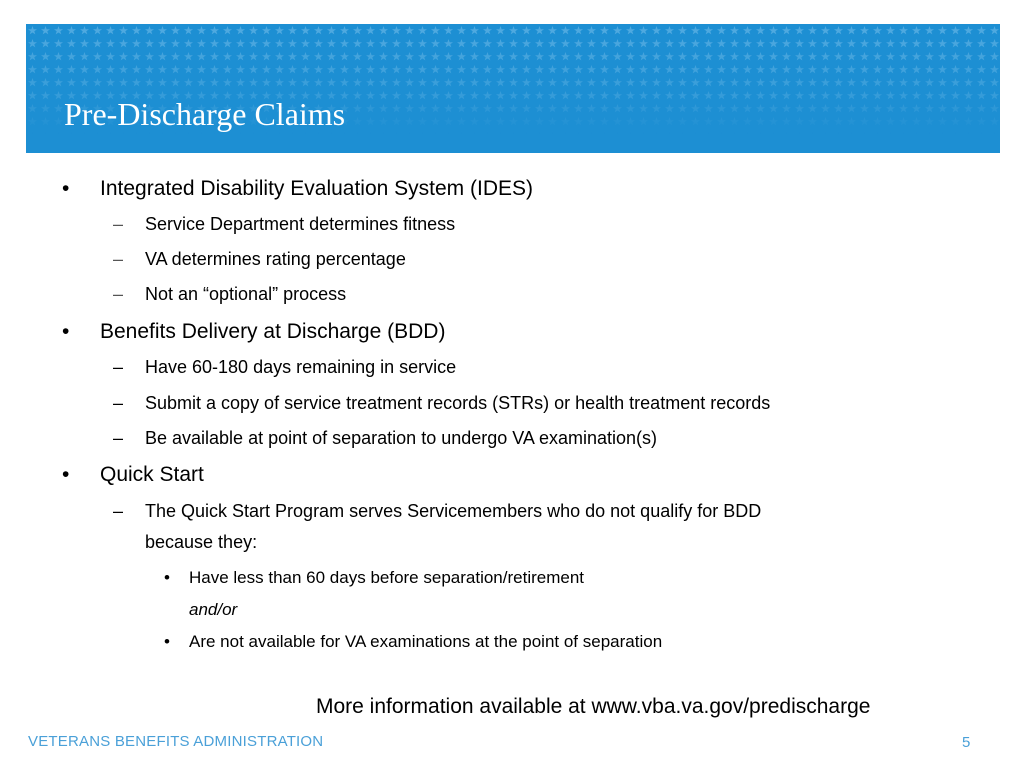 The width and height of the screenshot is (1024, 768). I want to click on subitem-bdd-1: Have 60-180 days remaining in service, so click(301, 367).